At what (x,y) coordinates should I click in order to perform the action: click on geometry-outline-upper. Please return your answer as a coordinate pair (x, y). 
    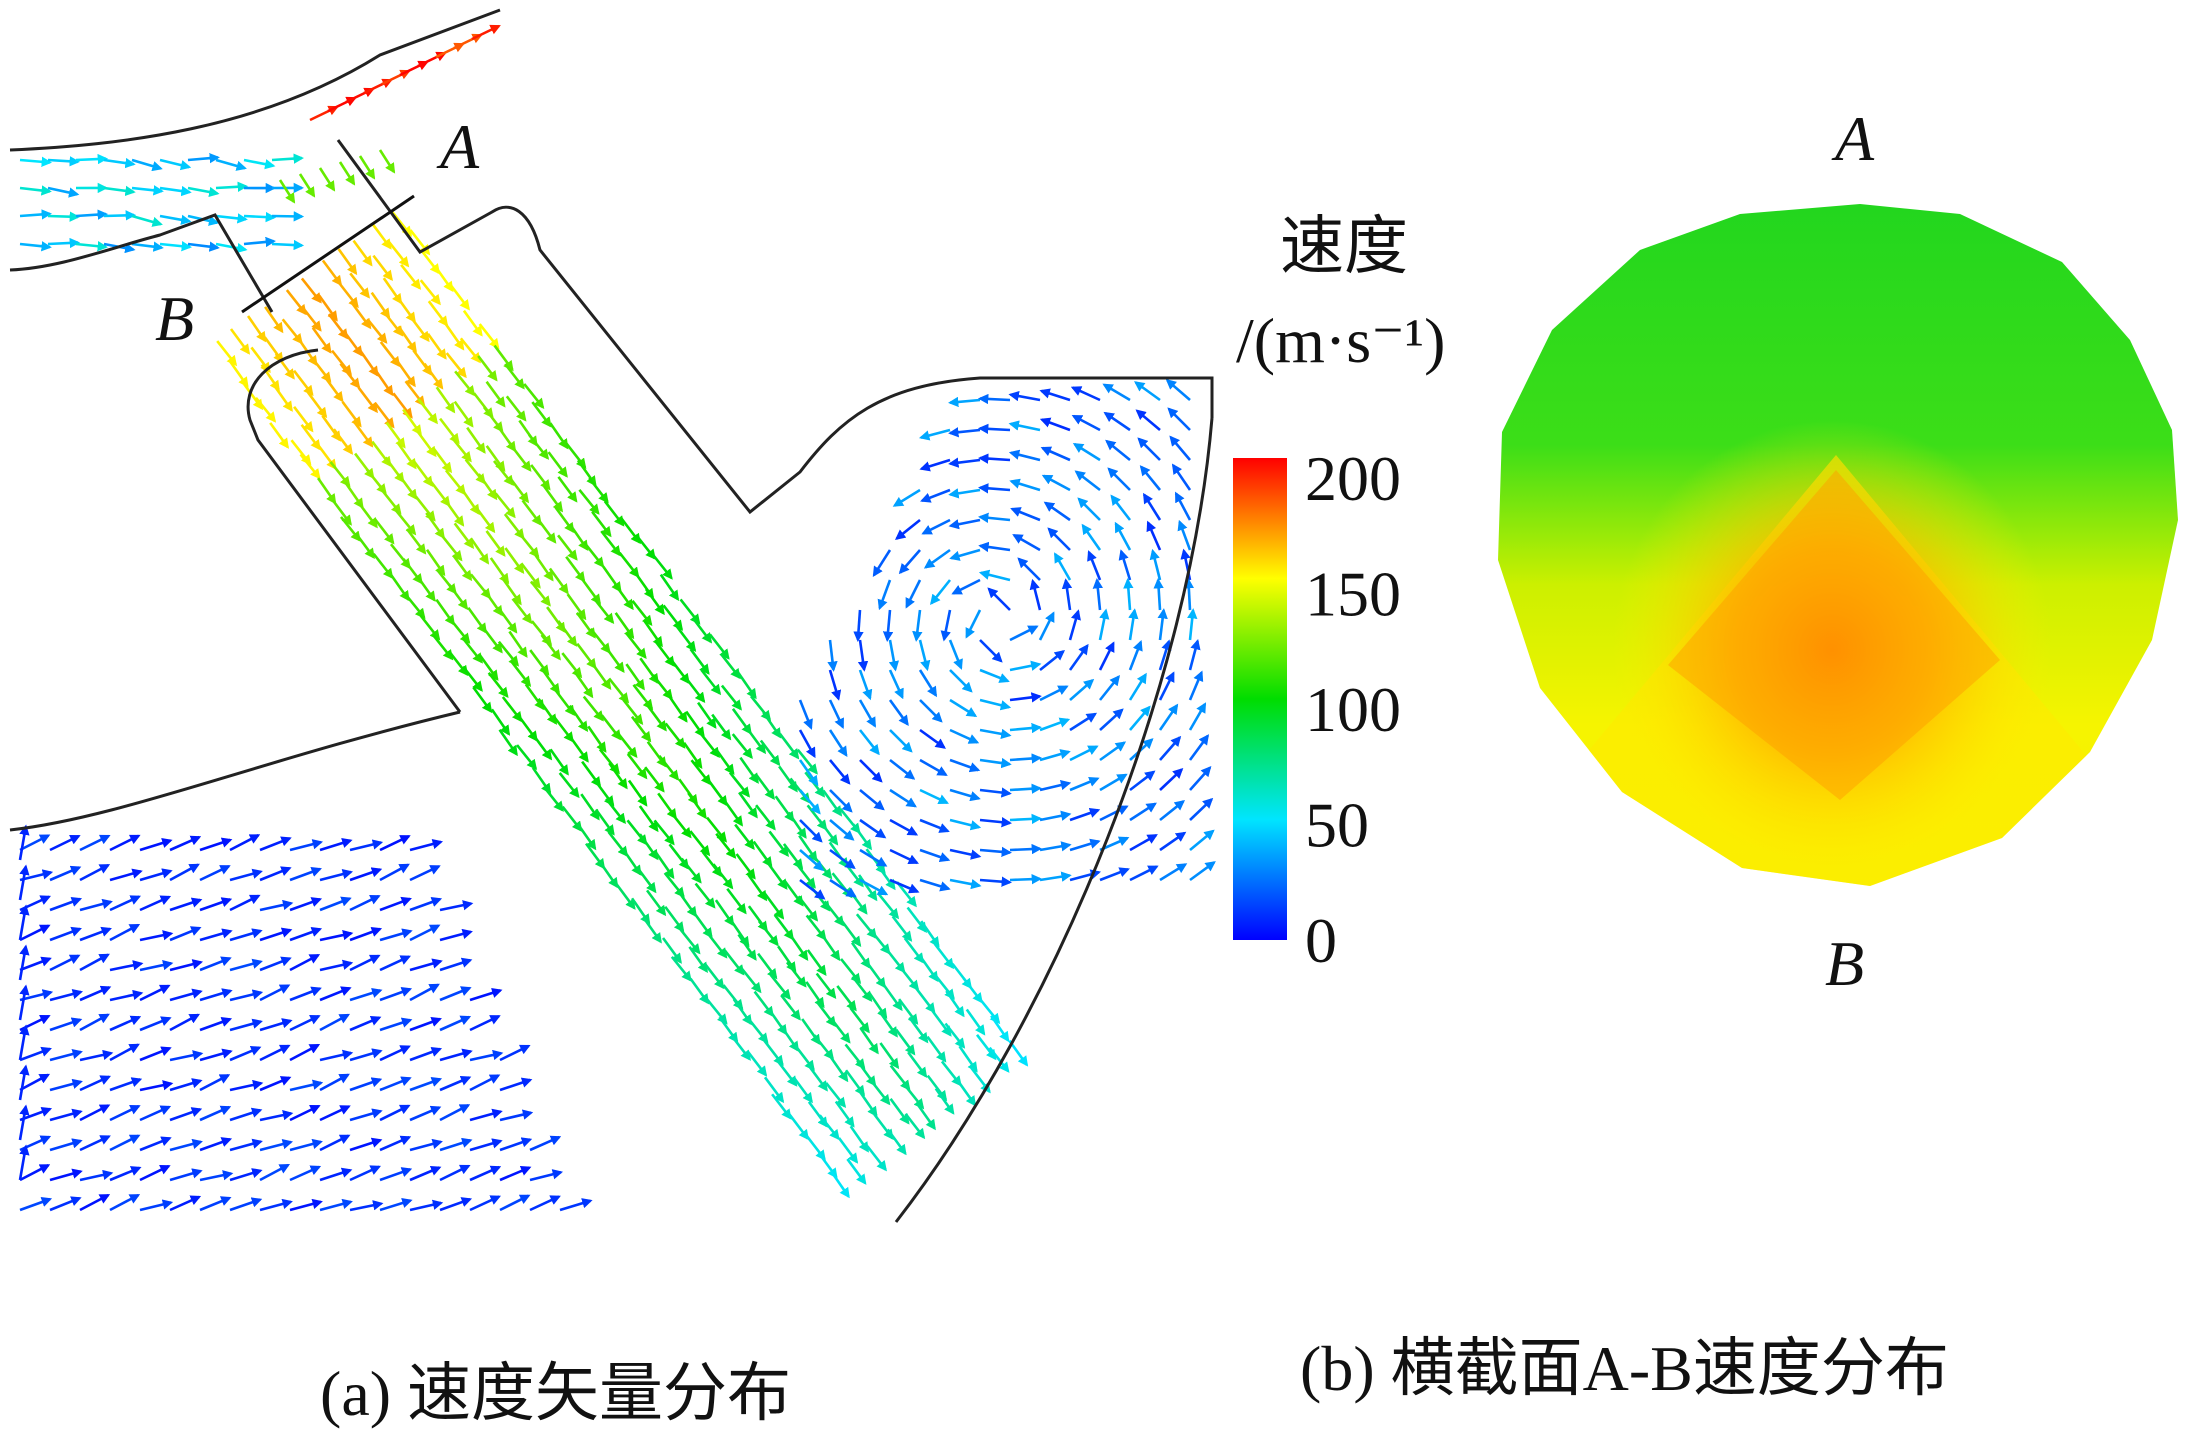
    Looking at the image, I should click on (255, 80).